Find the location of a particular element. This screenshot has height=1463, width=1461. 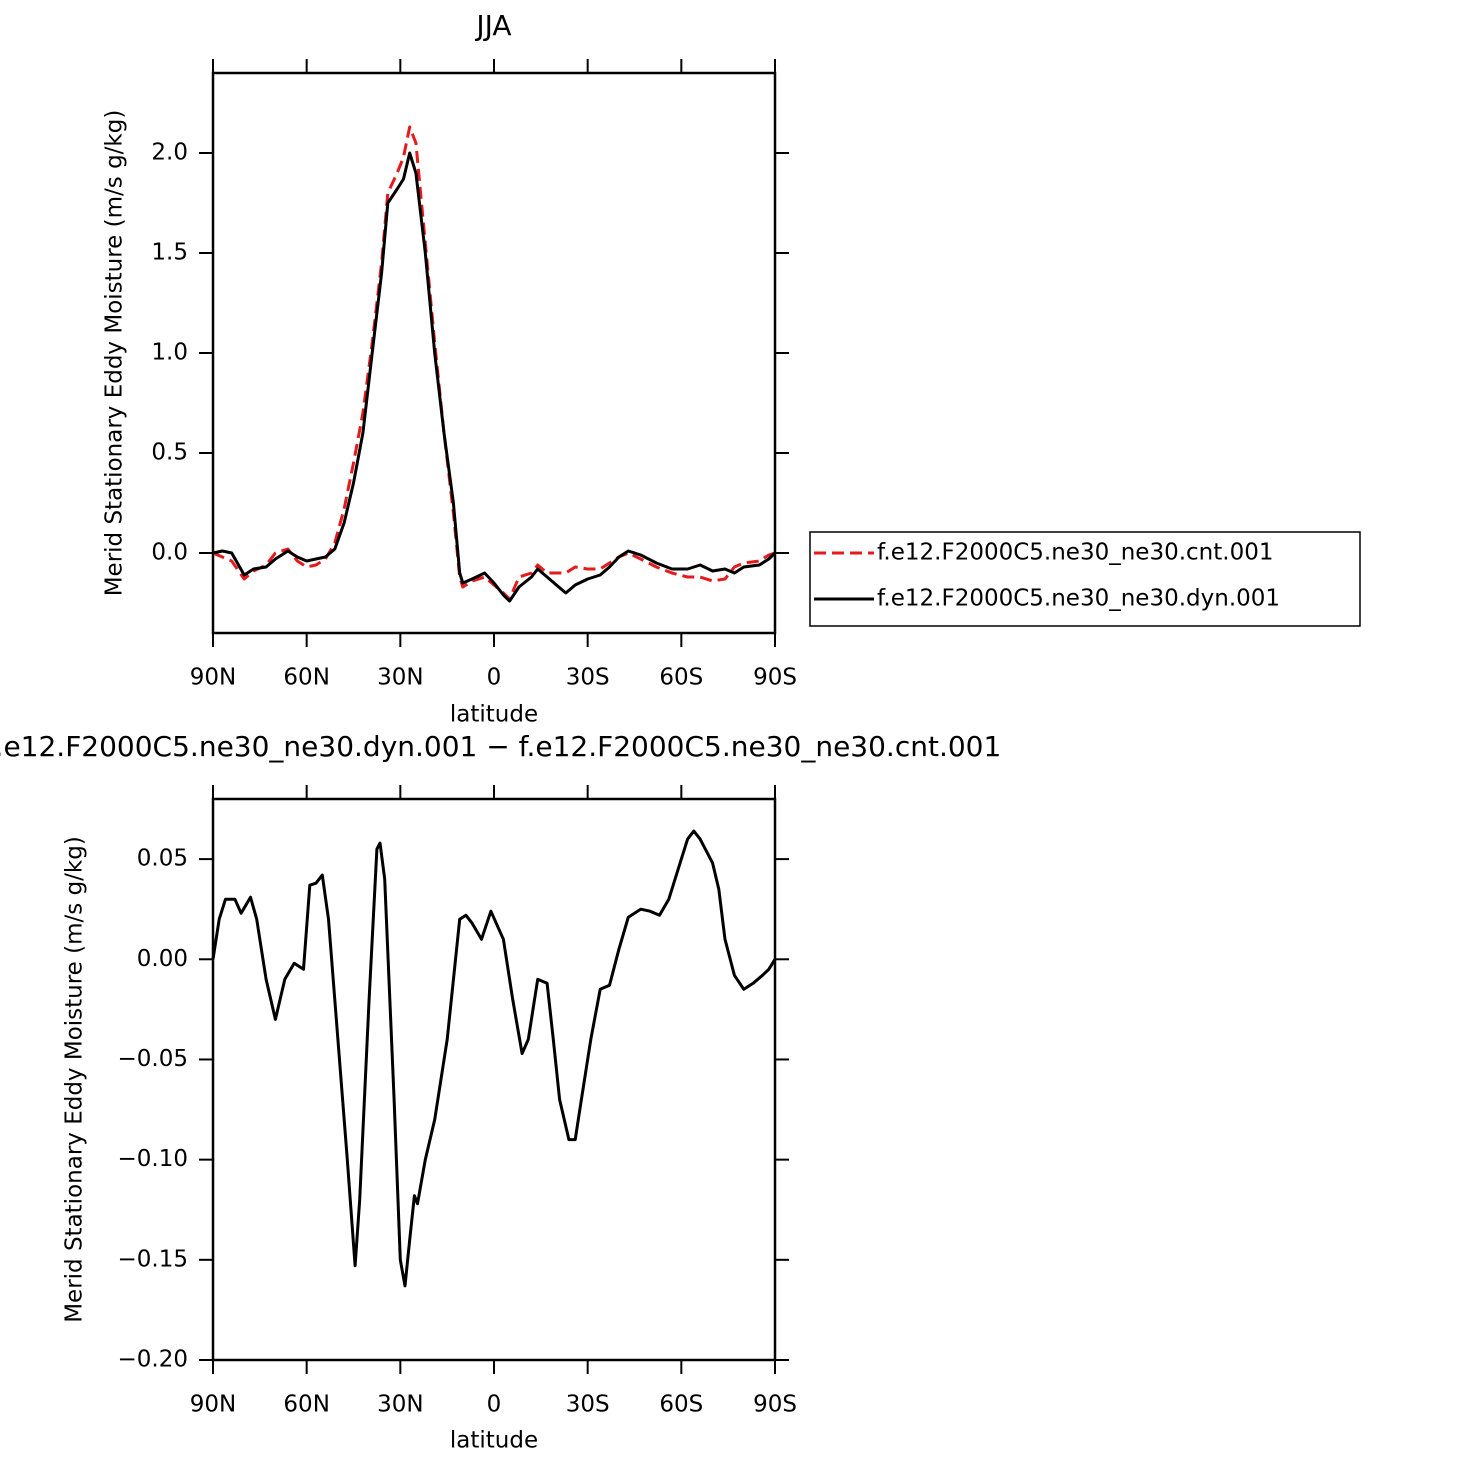

y-tick-label: 1.5 is located at coordinates (169, 253).